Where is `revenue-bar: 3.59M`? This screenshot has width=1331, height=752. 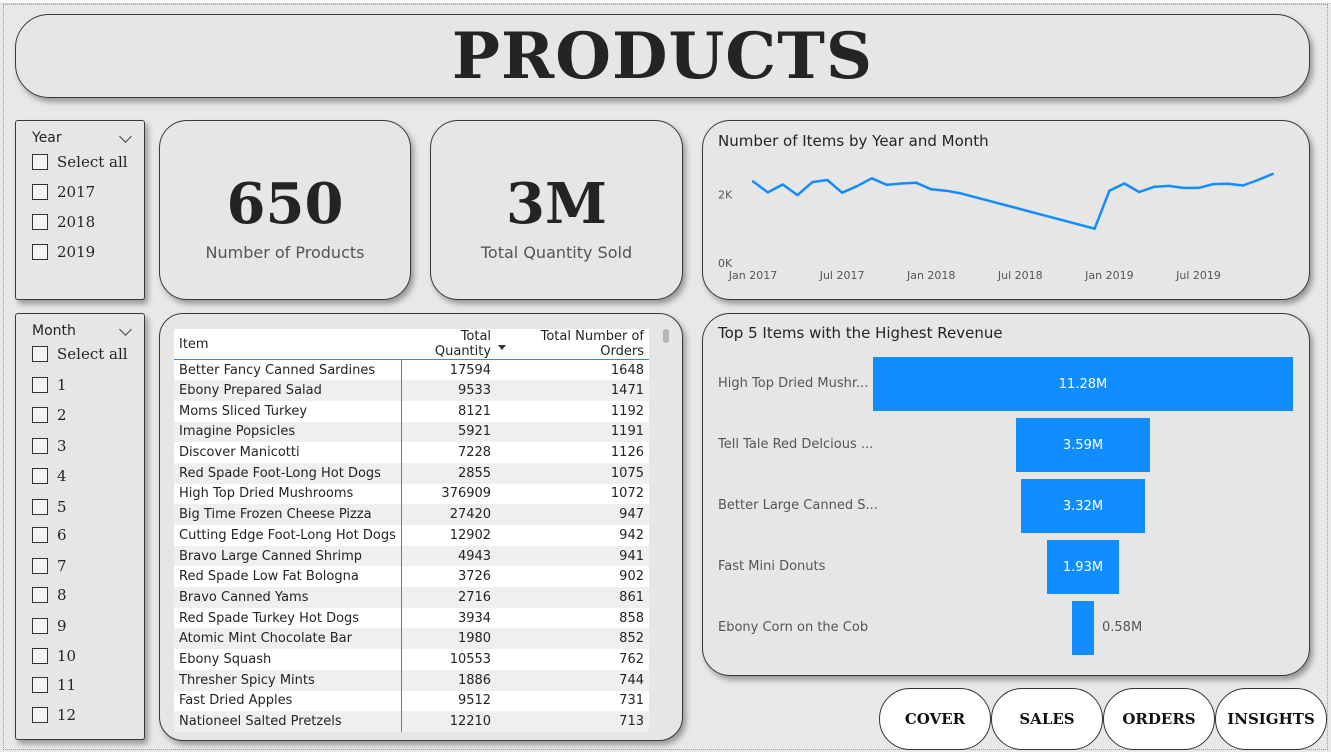 revenue-bar: 3.59M is located at coordinates (1083, 445).